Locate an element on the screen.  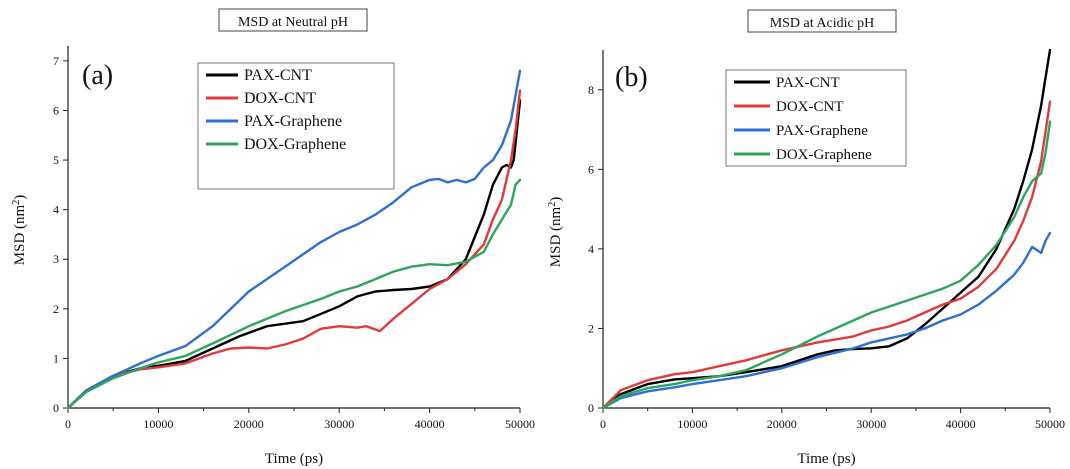
chart-title-text: MSD at Acidic pH is located at coordinates (822, 23).